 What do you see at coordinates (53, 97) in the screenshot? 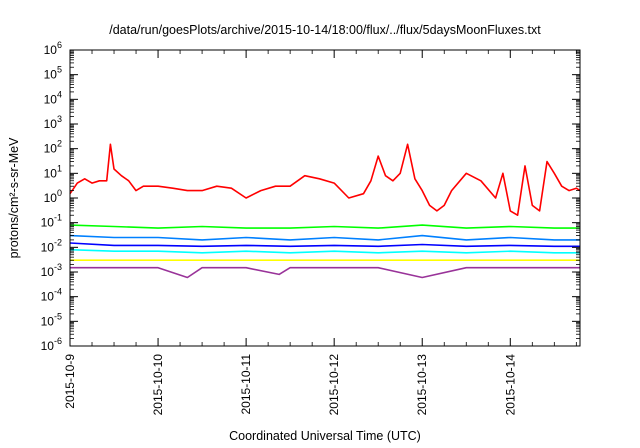
I see `y-tick-label-10: 10⁴` at bounding box center [53, 97].